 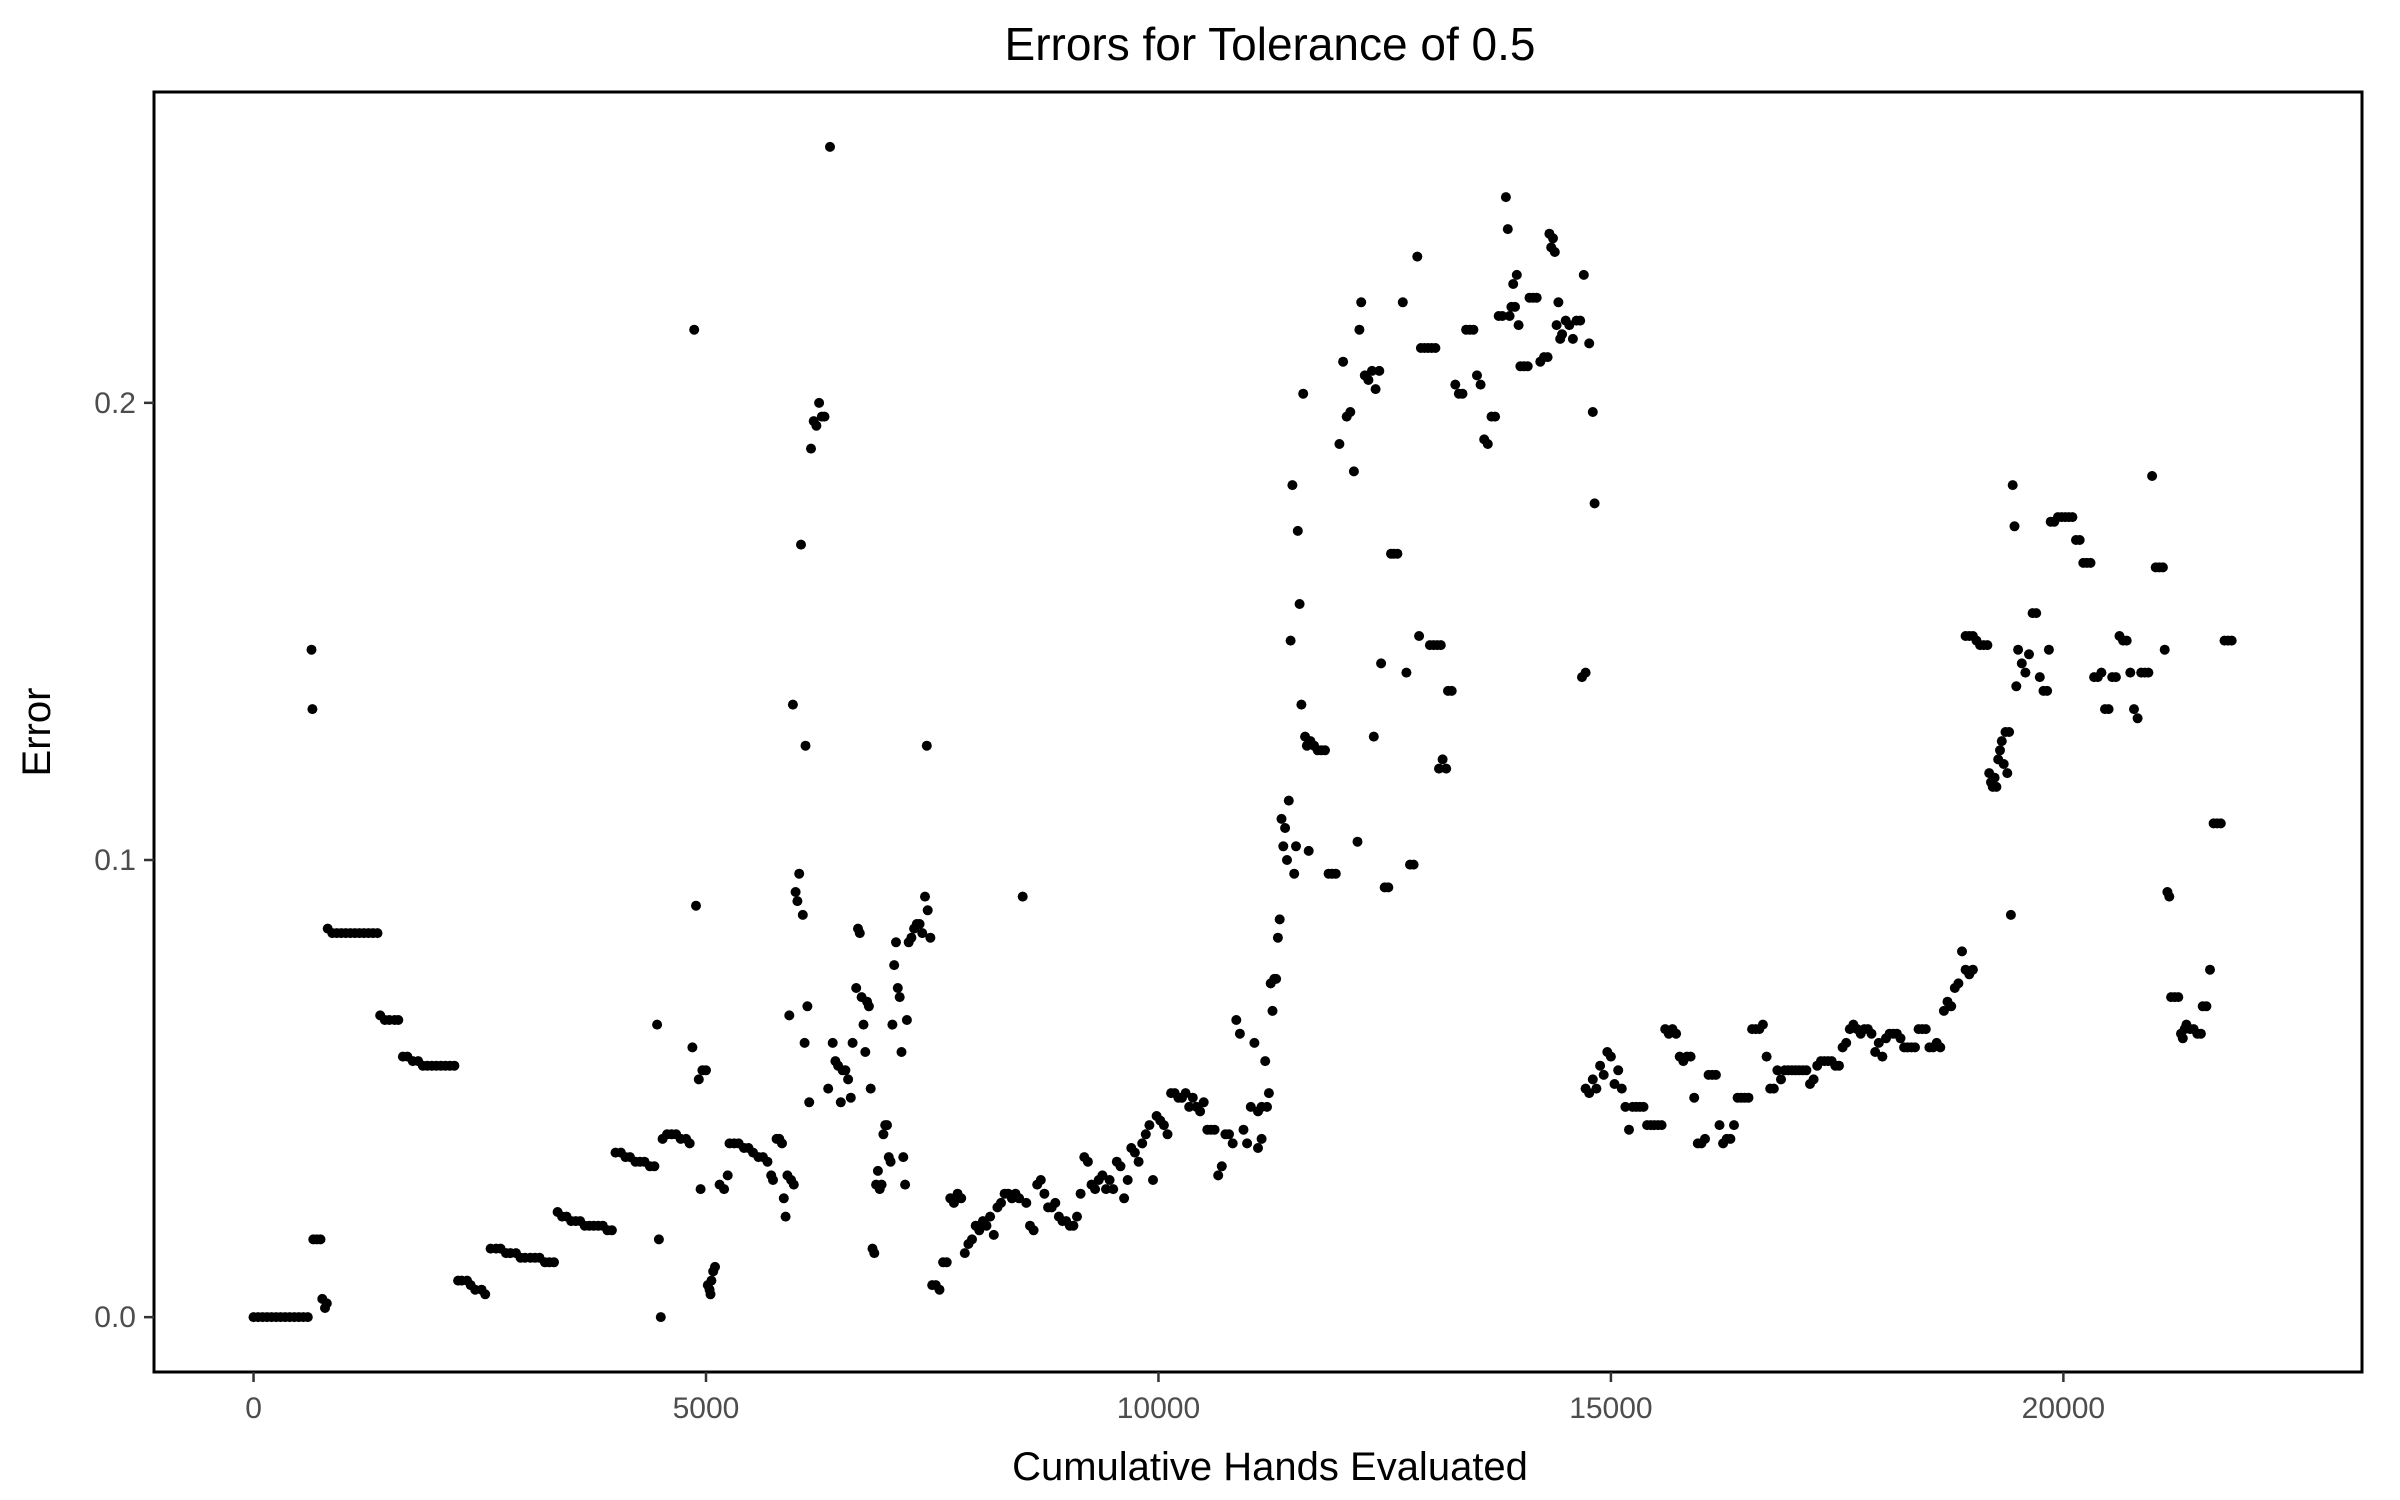 I want to click on x-axis: 0 5000 10000 15000 20000, so click(x=1175, y=1398).